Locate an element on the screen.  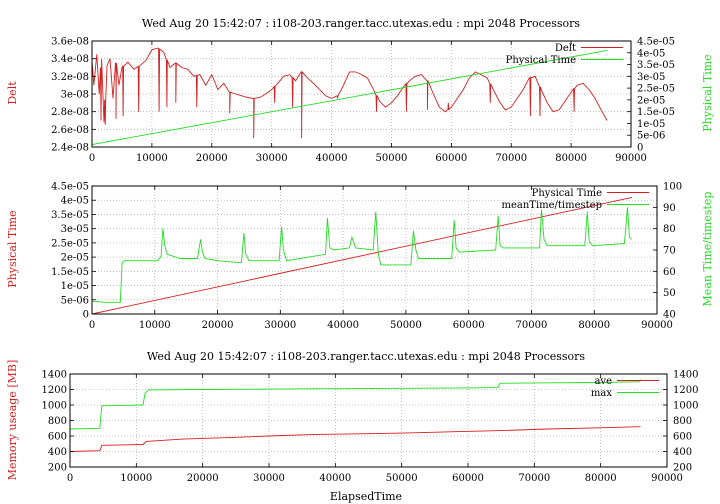
timestep-y2tick-label: 70 is located at coordinates (669, 251).